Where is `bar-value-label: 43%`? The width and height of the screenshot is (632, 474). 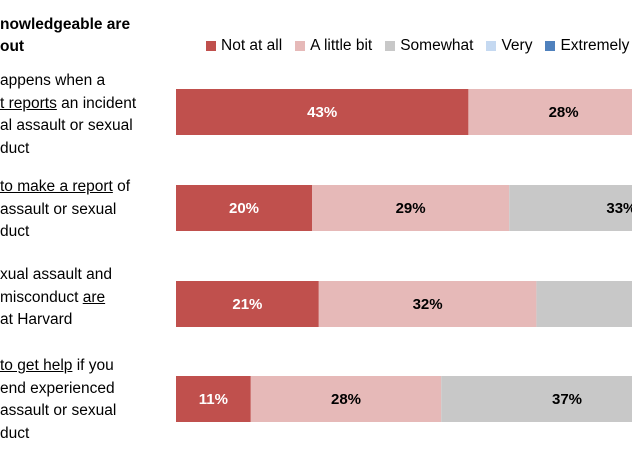
bar-value-label: 43% is located at coordinates (322, 112).